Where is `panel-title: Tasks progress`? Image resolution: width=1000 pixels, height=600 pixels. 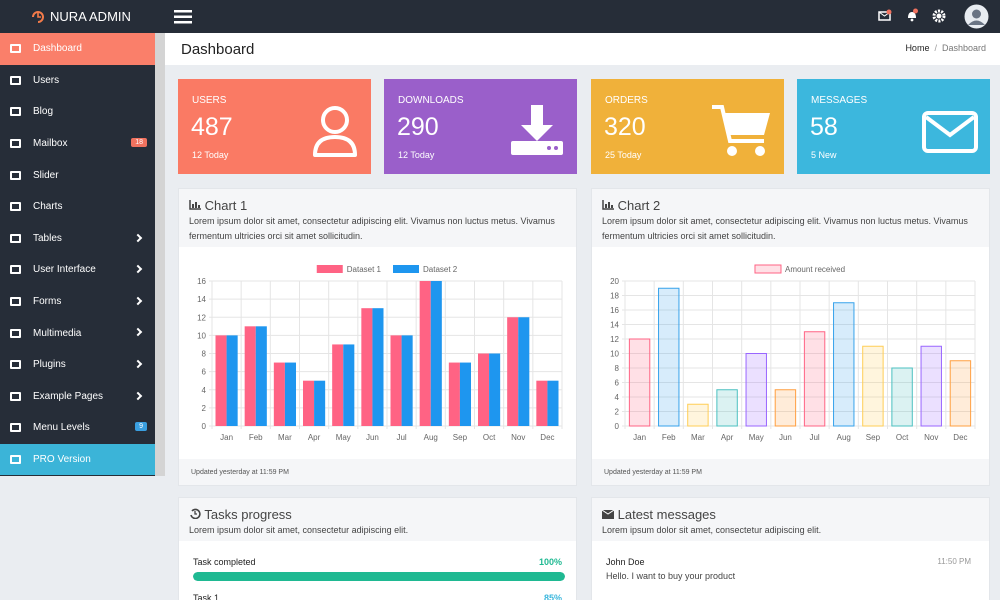 panel-title: Tasks progress is located at coordinates (240, 514).